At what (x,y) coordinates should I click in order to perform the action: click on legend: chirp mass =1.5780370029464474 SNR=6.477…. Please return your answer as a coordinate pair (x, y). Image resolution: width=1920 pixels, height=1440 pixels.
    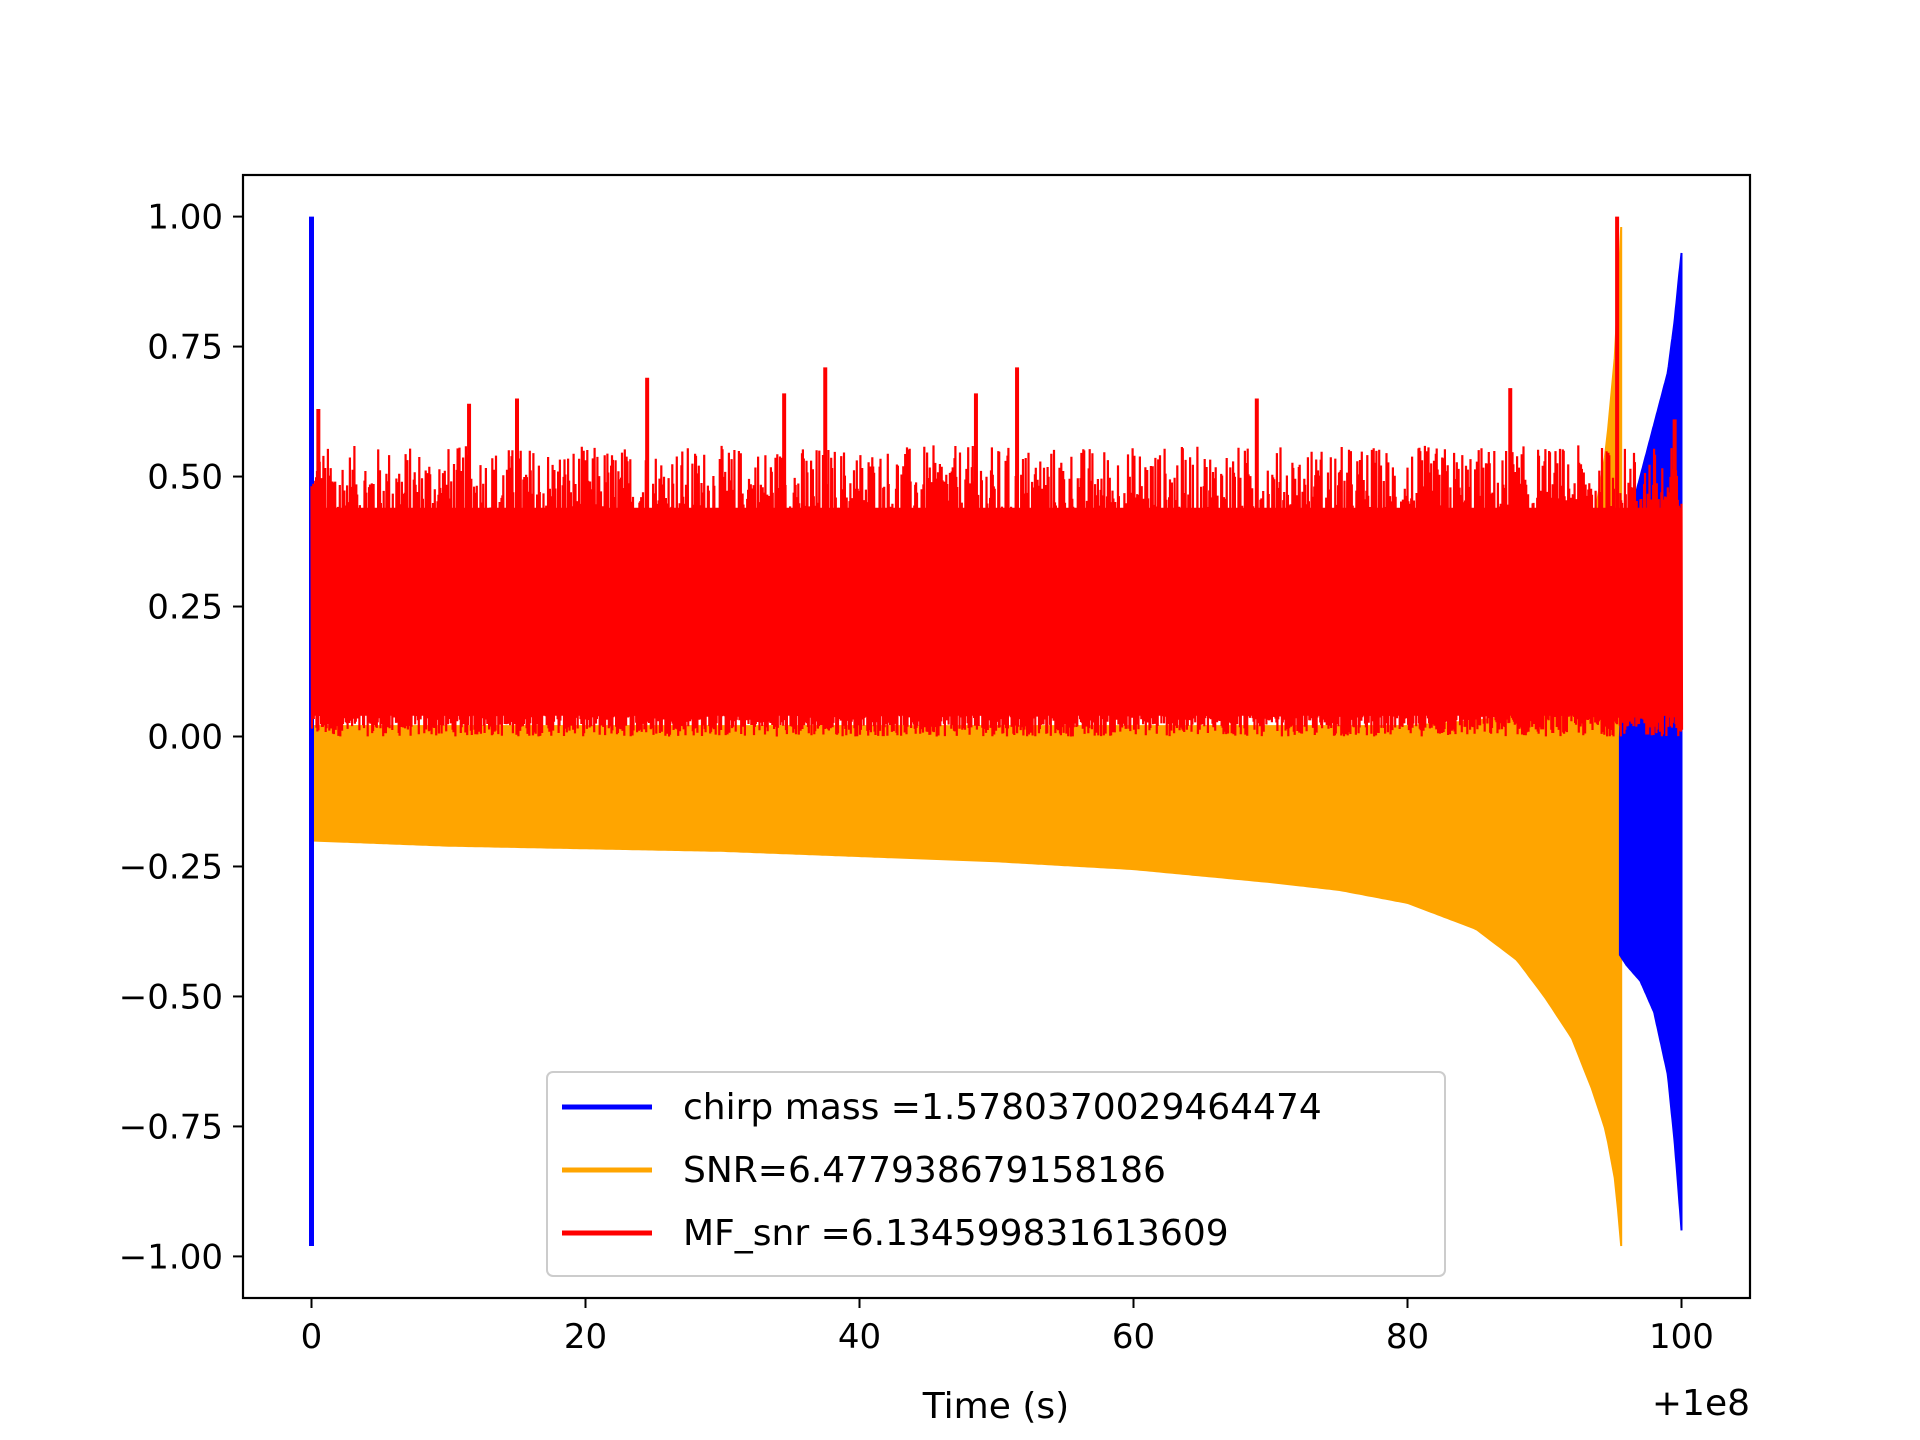
    Looking at the image, I should click on (996, 1174).